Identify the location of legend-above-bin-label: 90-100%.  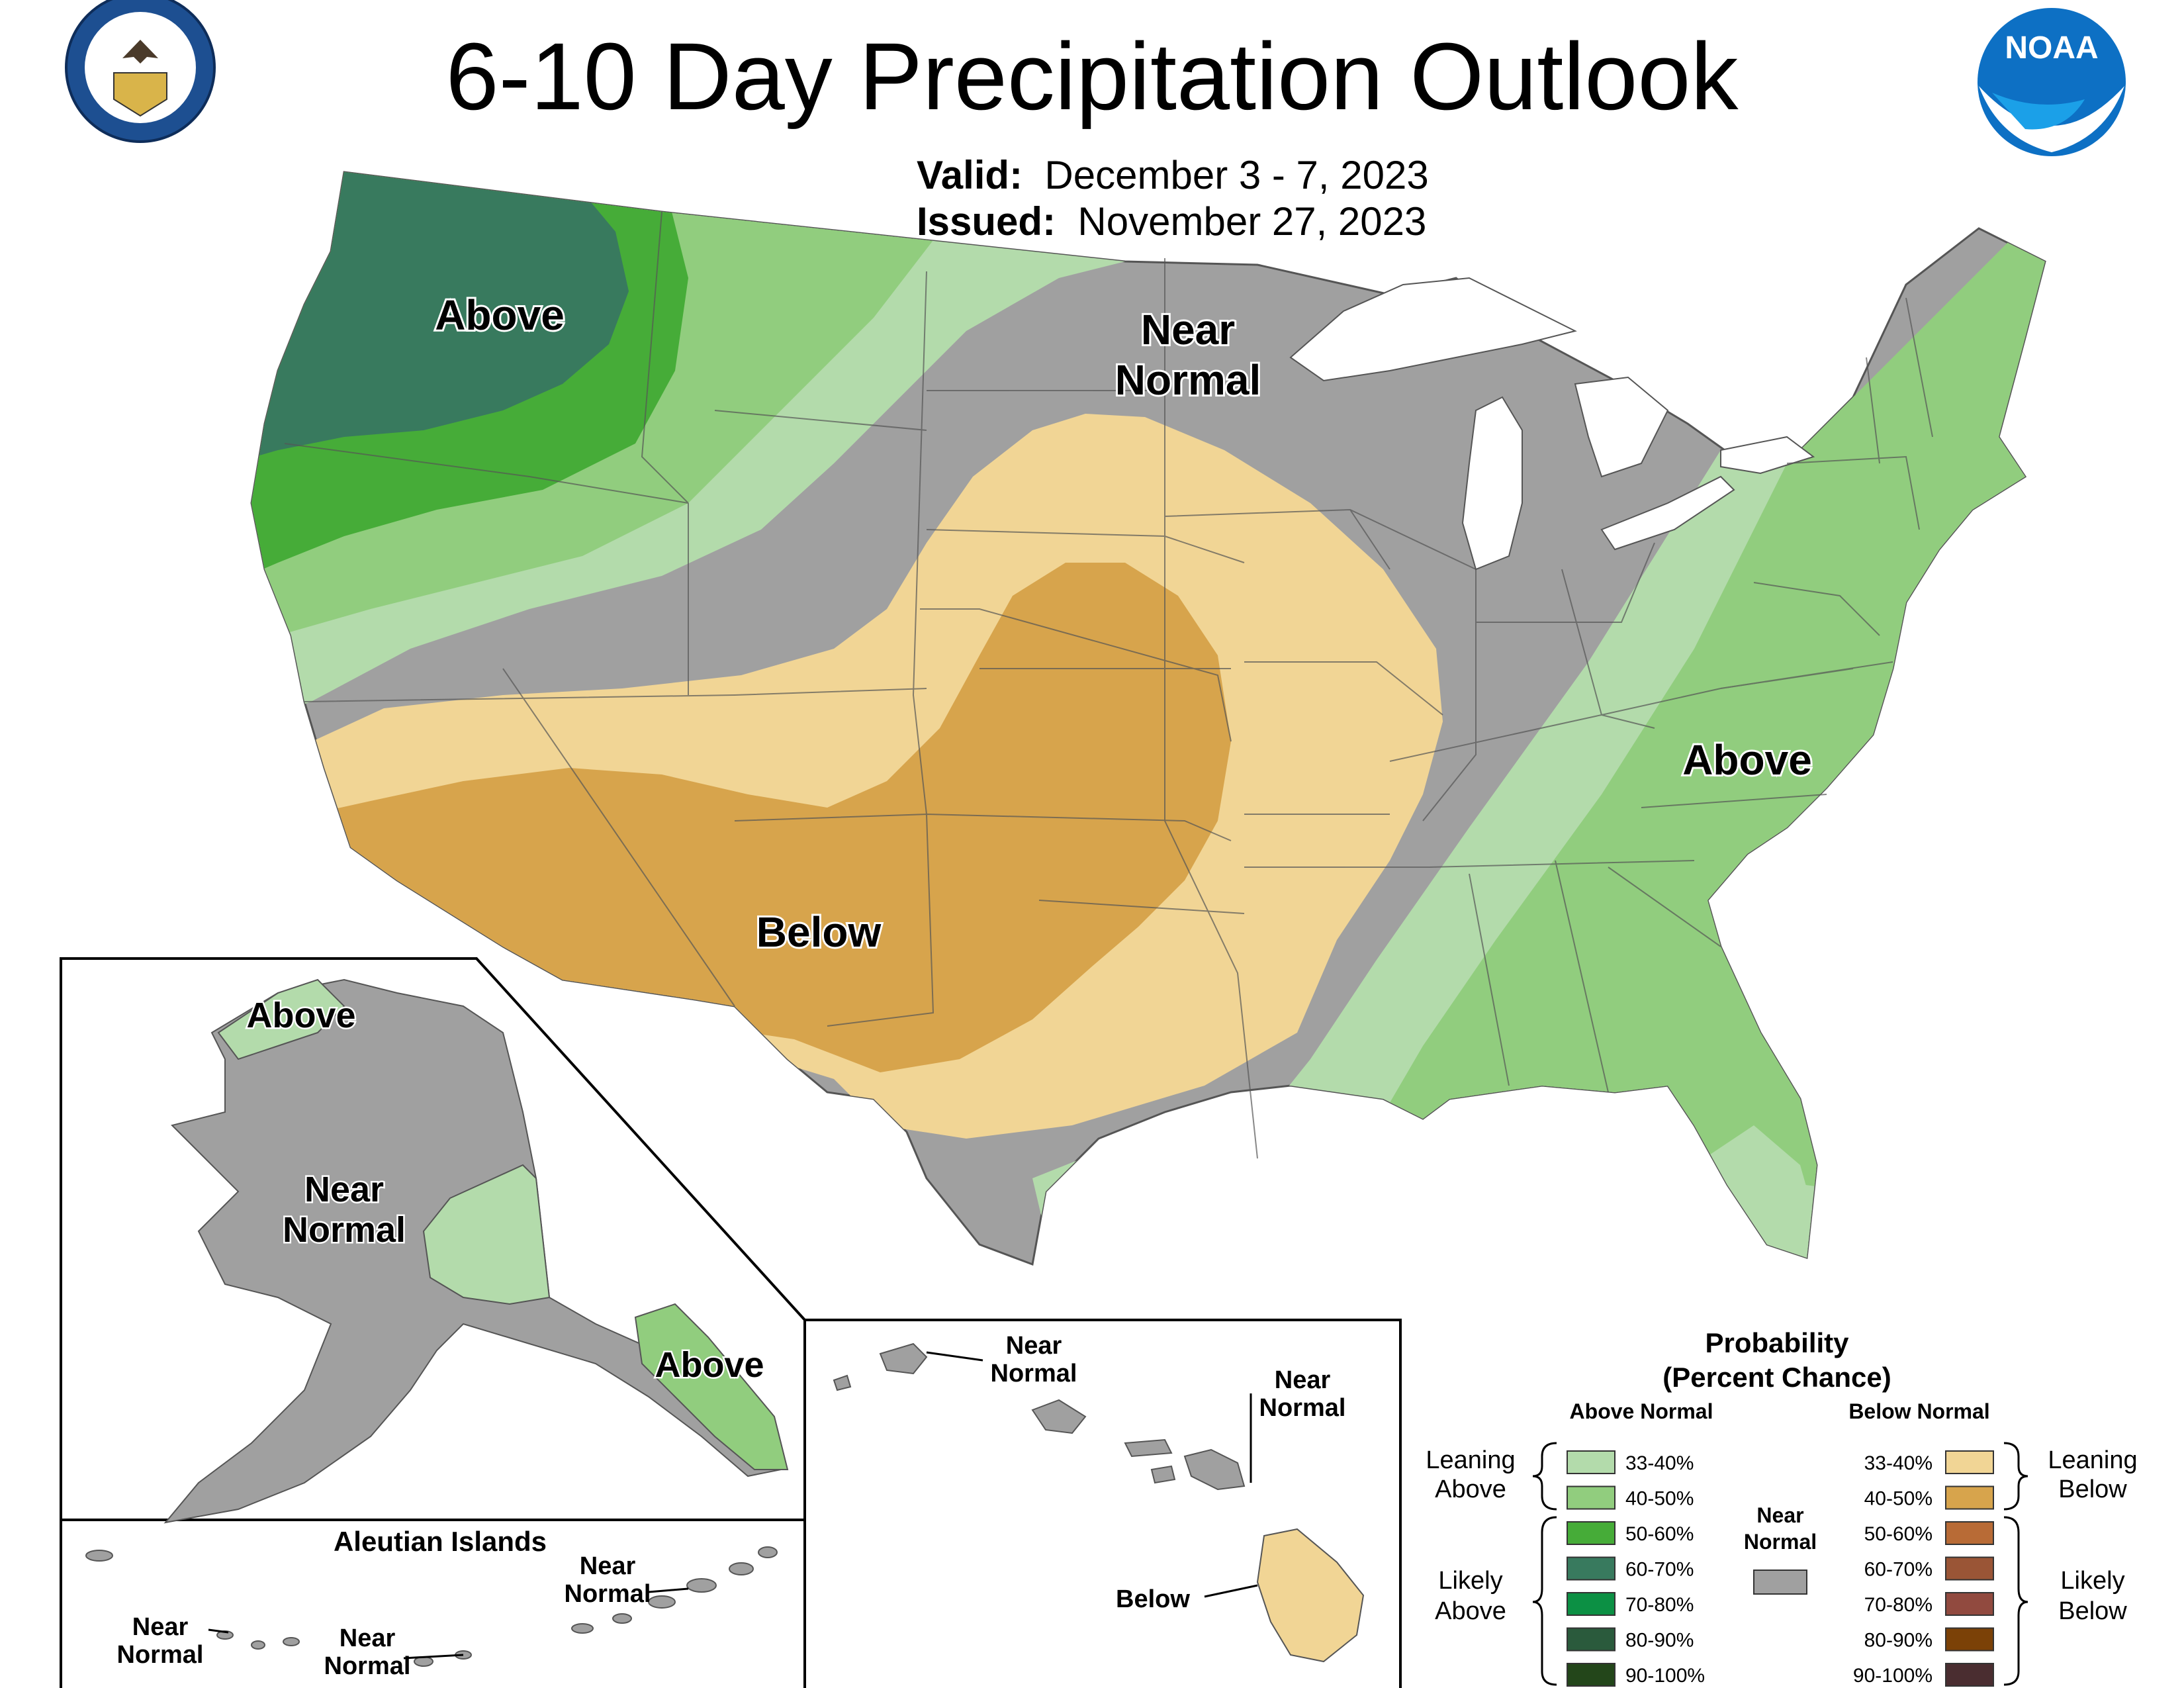
(1665, 1676).